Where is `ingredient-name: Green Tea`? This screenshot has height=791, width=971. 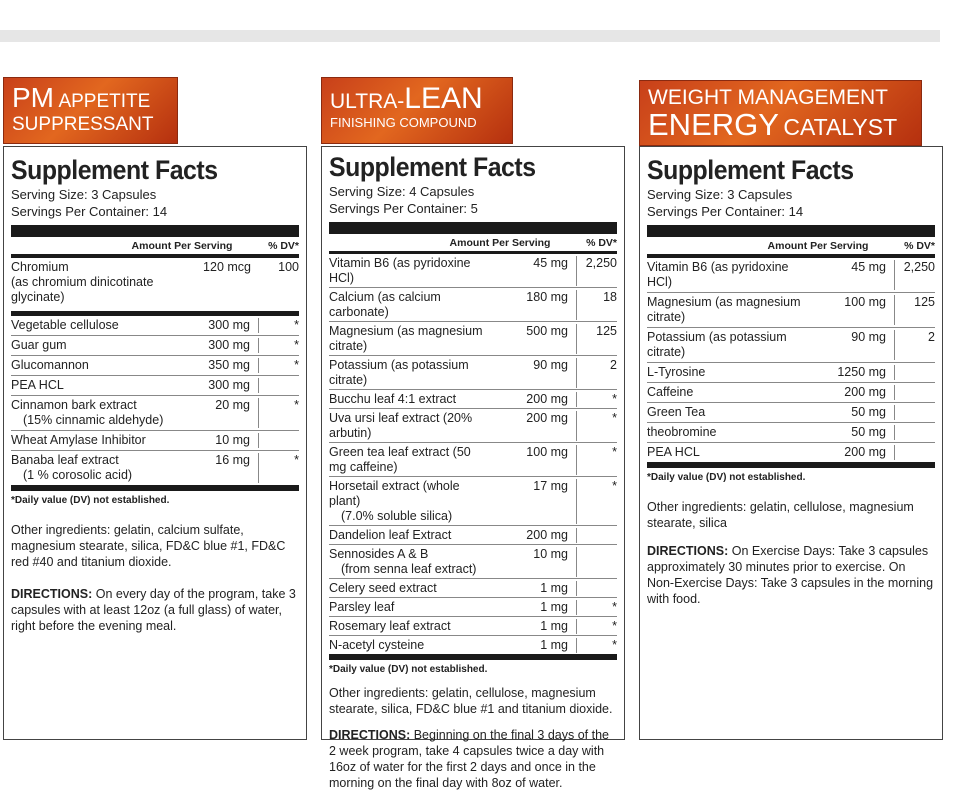
ingredient-name: Green Tea is located at coordinates (676, 412).